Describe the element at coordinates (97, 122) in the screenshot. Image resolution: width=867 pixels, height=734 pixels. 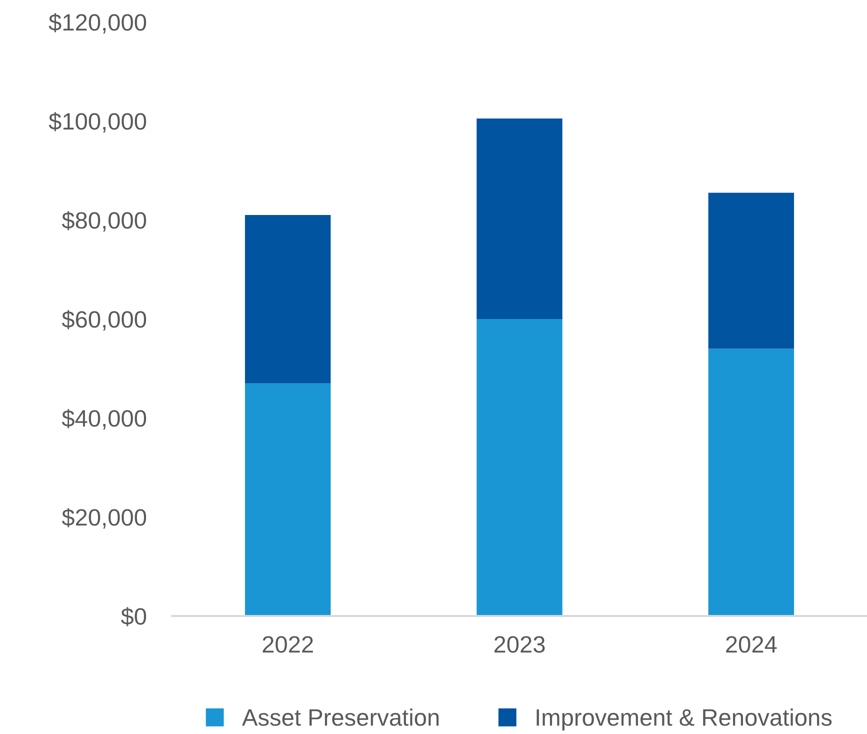
I see `y-tick-label: $100,000` at that location.